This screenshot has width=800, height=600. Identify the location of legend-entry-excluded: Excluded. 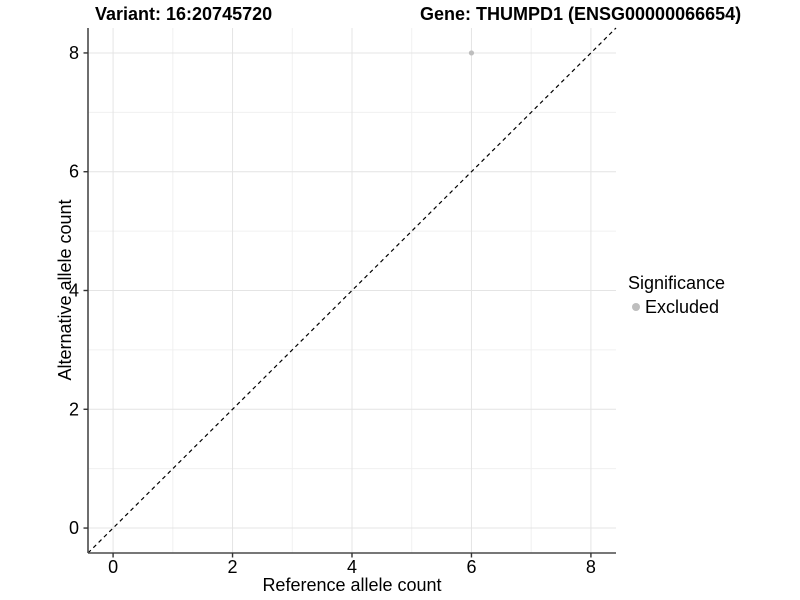
(676, 307).